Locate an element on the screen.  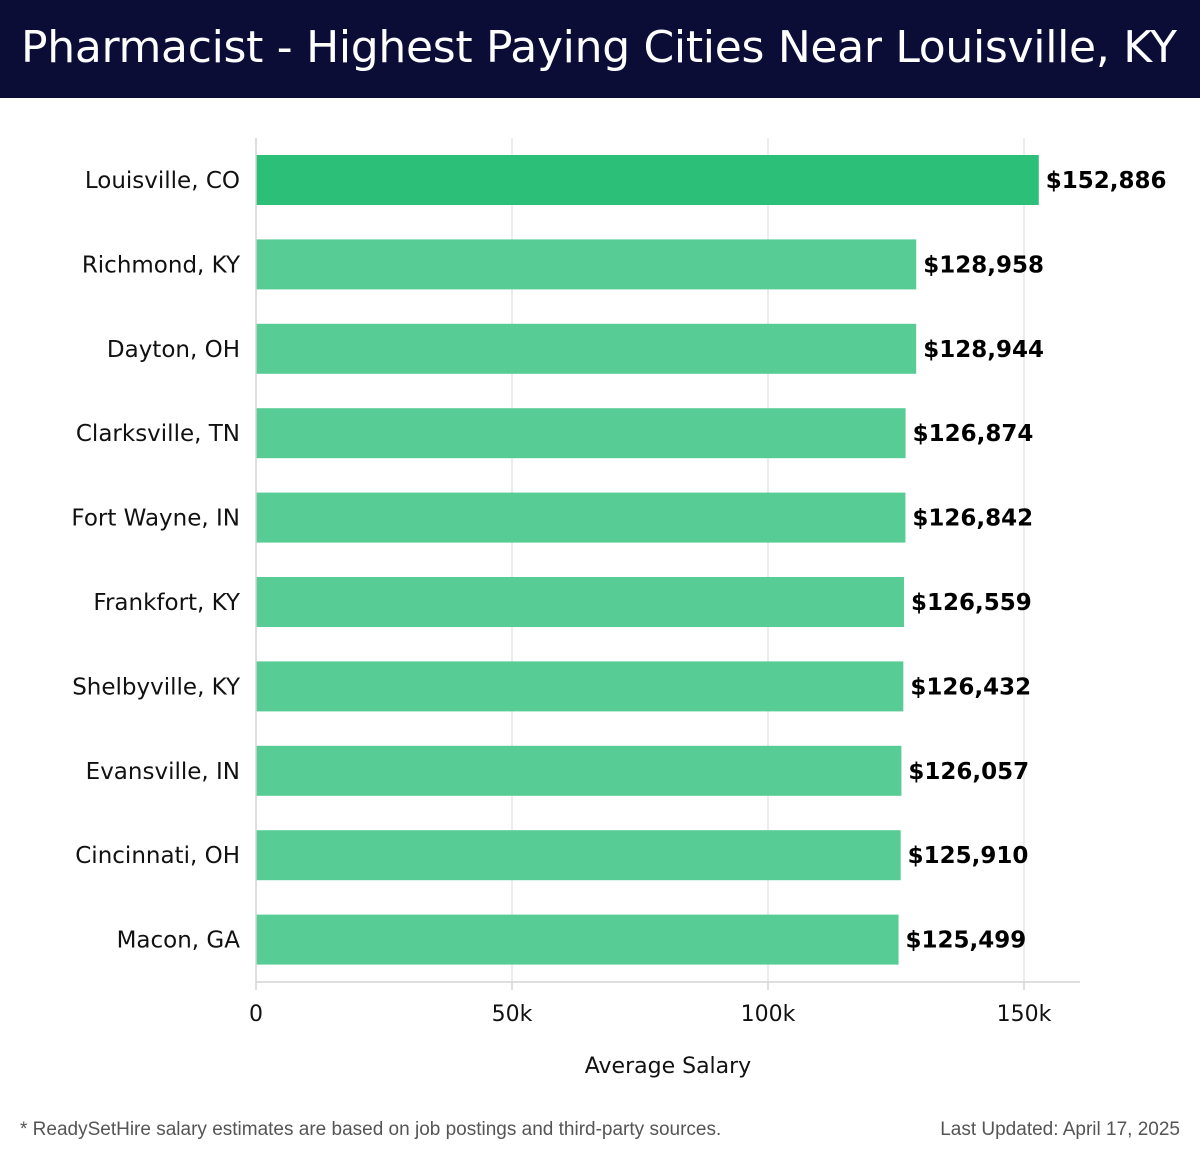
category-label: Dayton, OH is located at coordinates (173, 350).